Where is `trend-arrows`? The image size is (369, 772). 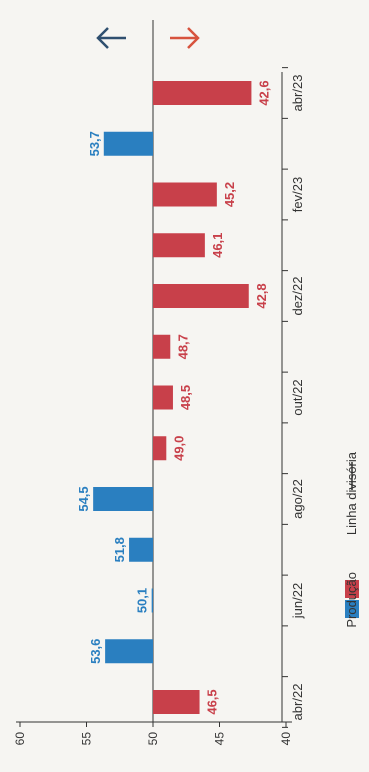
trend-arrows is located at coordinates (148, 38).